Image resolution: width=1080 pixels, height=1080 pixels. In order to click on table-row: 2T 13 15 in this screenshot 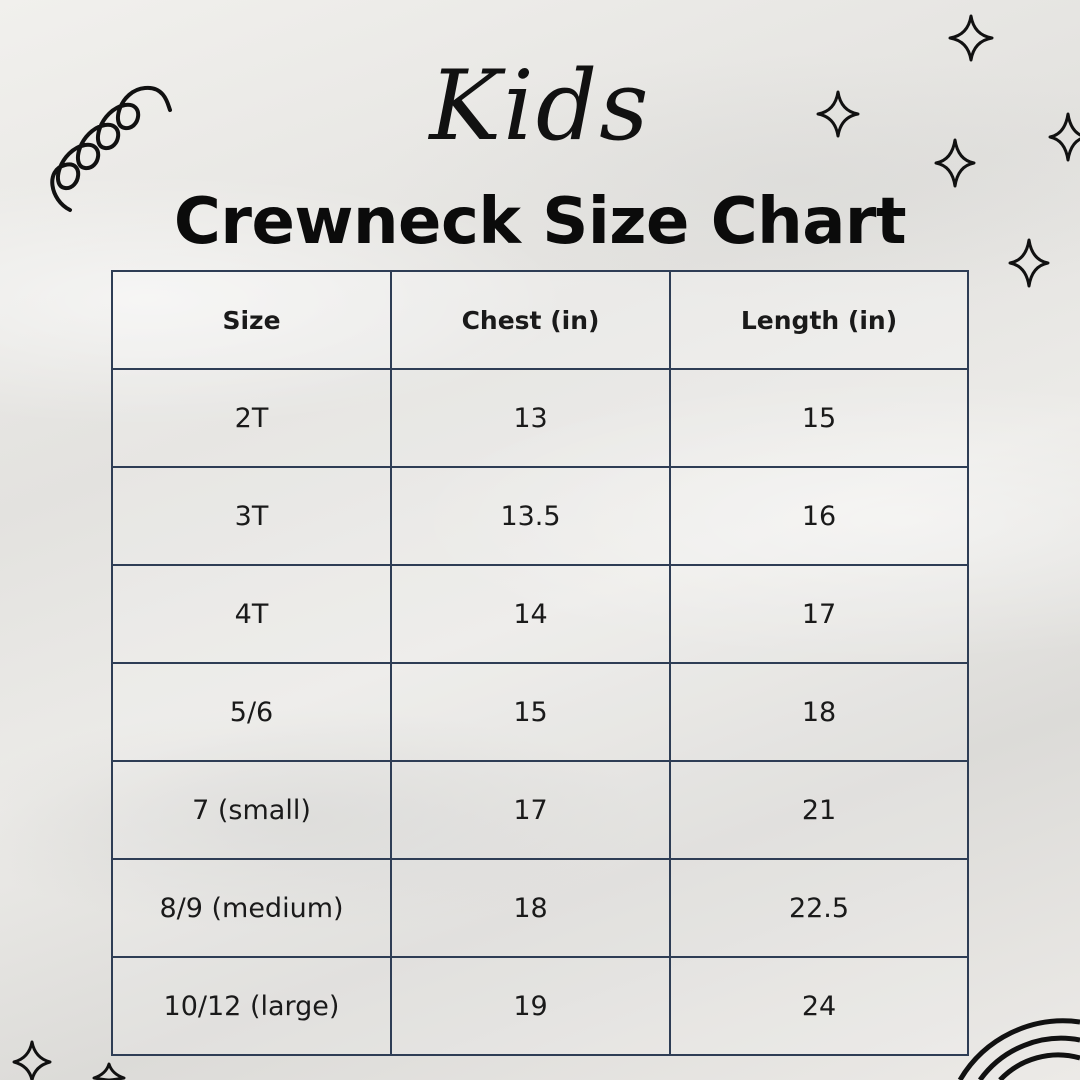, I will do `click(540, 418)`.